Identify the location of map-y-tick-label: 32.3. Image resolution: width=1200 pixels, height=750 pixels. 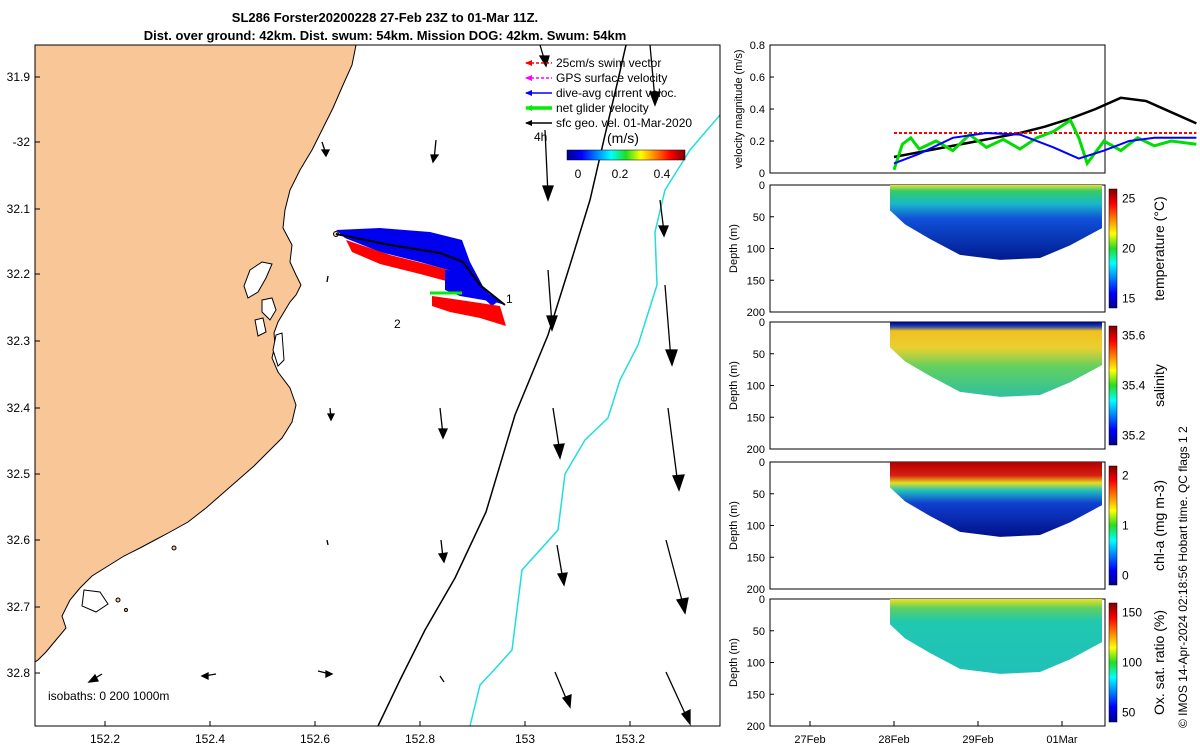
(19, 341).